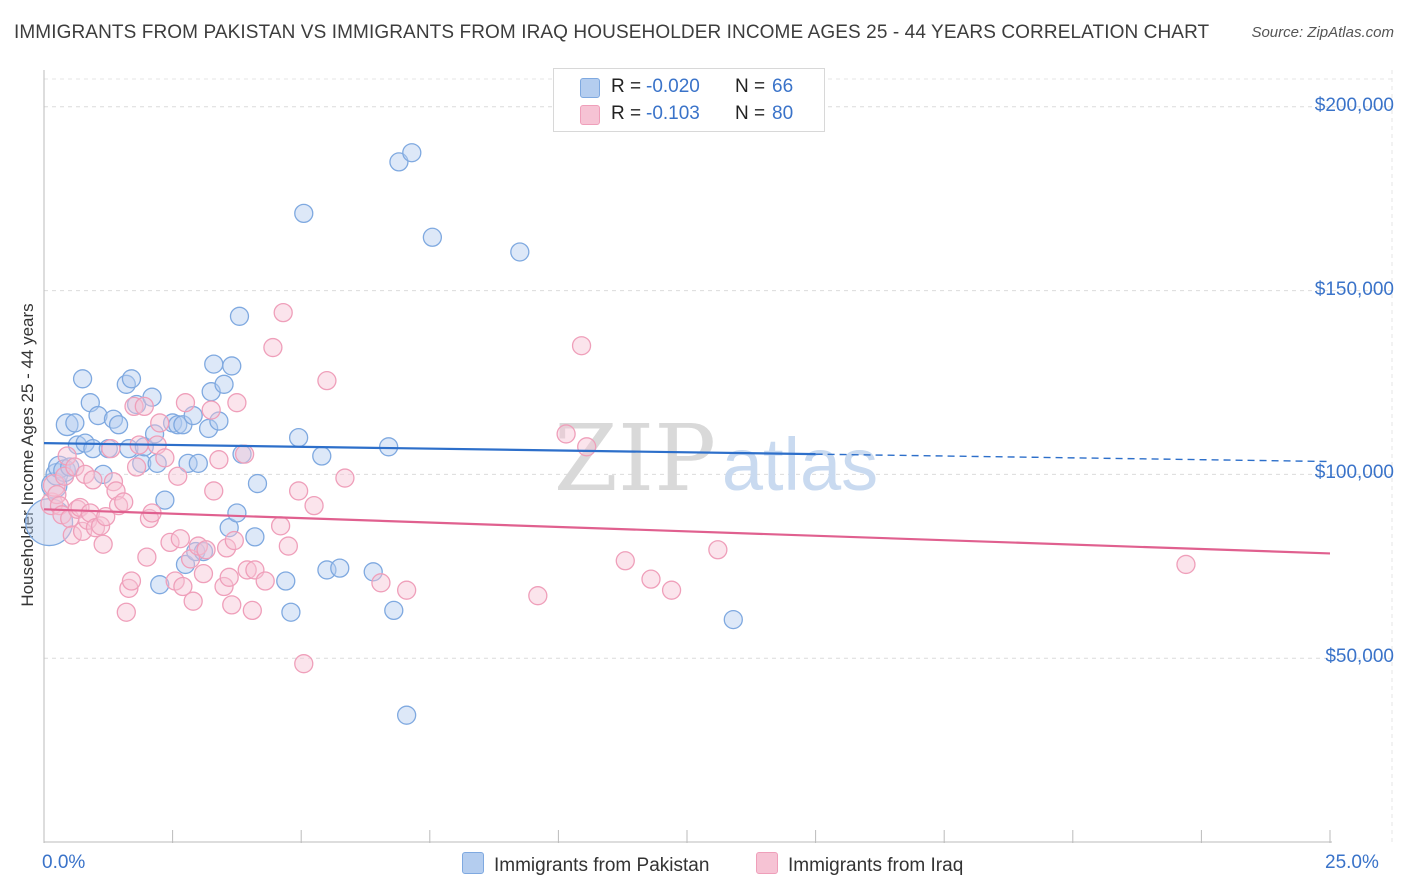  What do you see at coordinates (1322, 32) in the screenshot?
I see `source-label: Source: ZipAtlas.com` at bounding box center [1322, 32].